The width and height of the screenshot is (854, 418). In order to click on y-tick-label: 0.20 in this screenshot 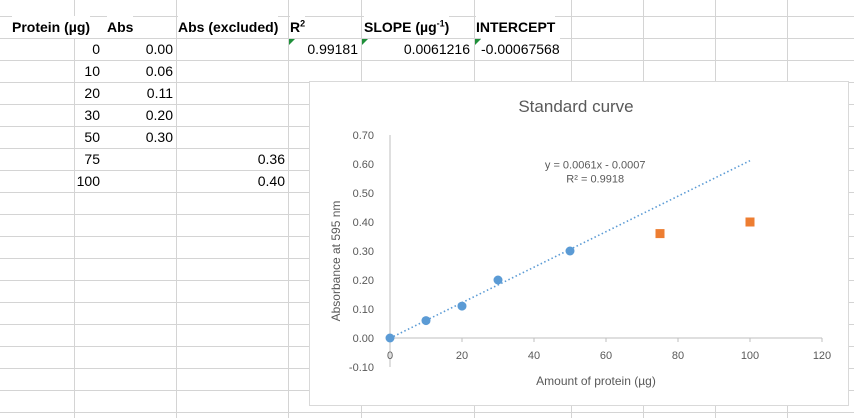, I will do `click(363, 281)`.